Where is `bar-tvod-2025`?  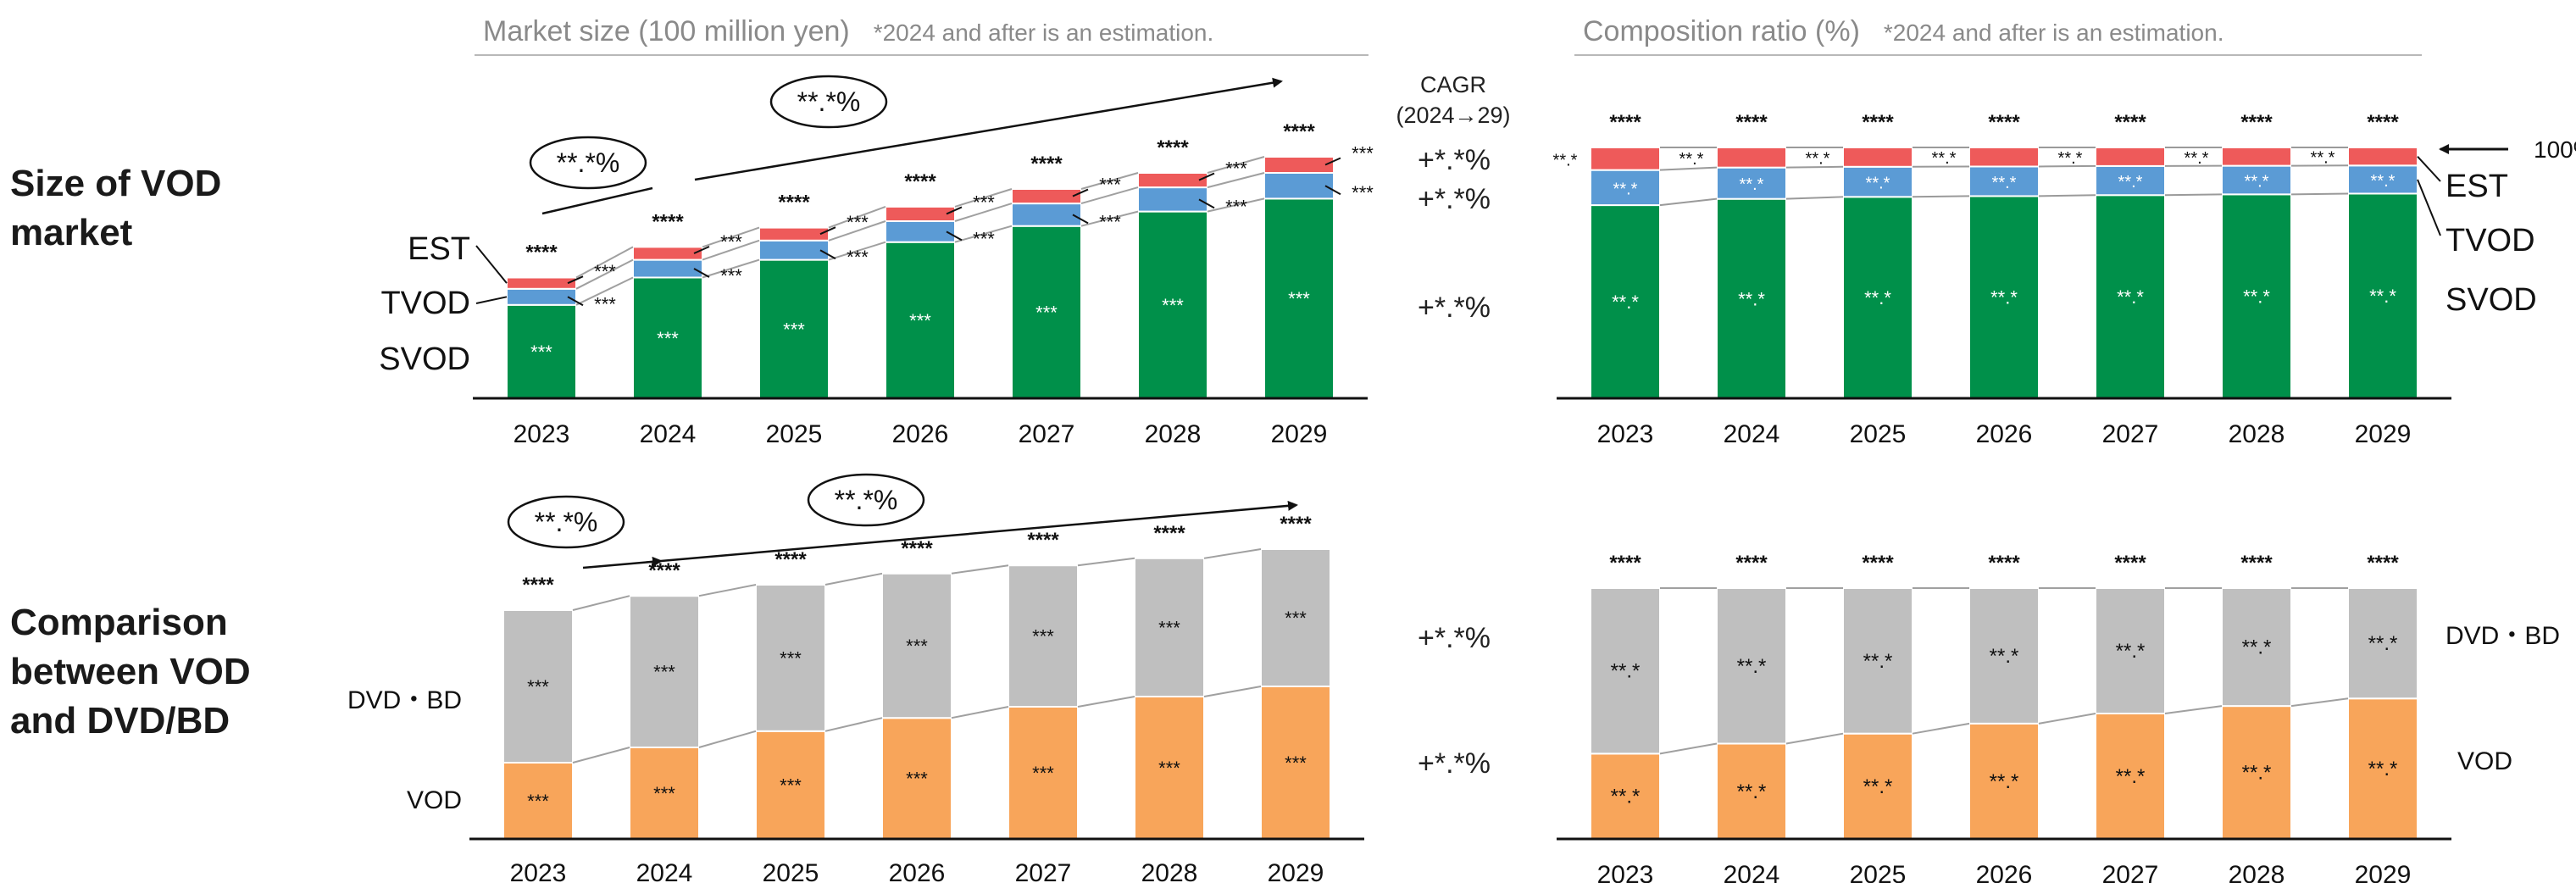 bar-tvod-2025 is located at coordinates (794, 250).